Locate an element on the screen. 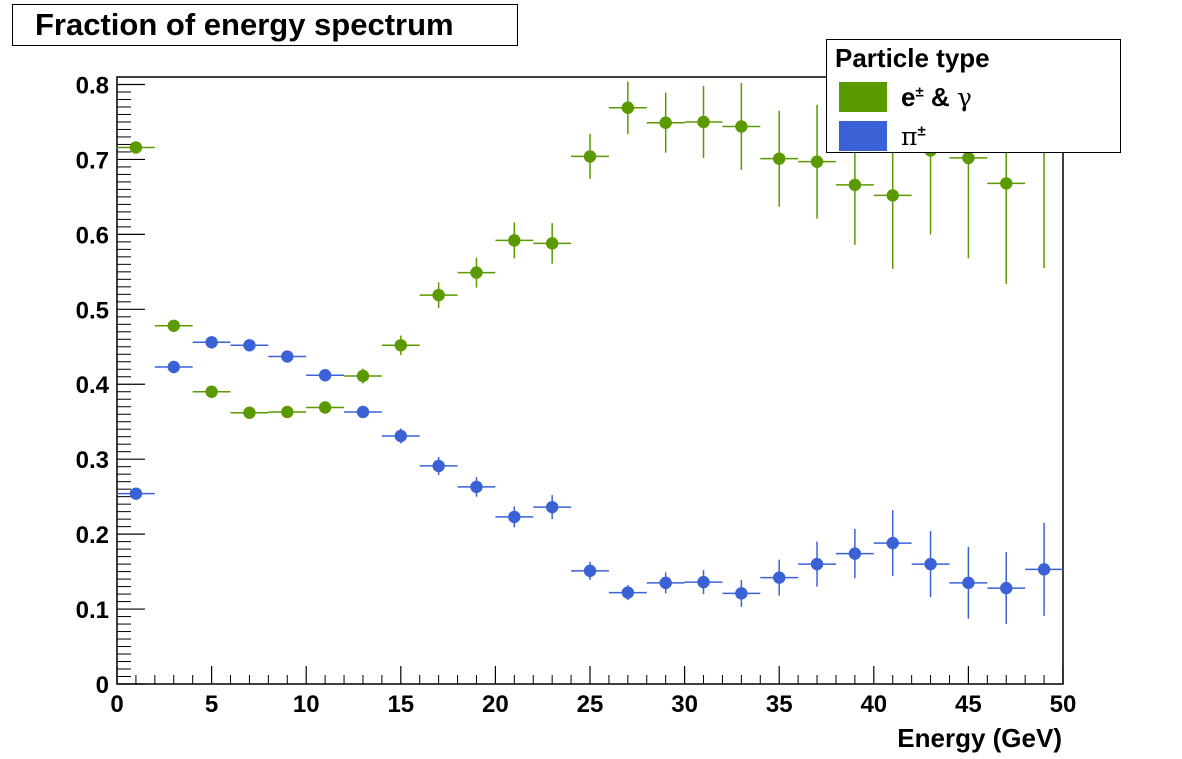 This screenshot has width=1182, height=759. y-tick-label: 0.1 is located at coordinates (92, 610).